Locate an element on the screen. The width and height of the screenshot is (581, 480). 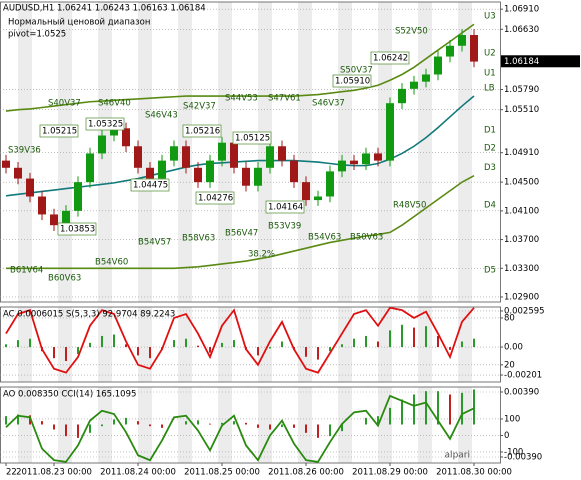
price-box-label: 1.05216 is located at coordinates (202, 132).